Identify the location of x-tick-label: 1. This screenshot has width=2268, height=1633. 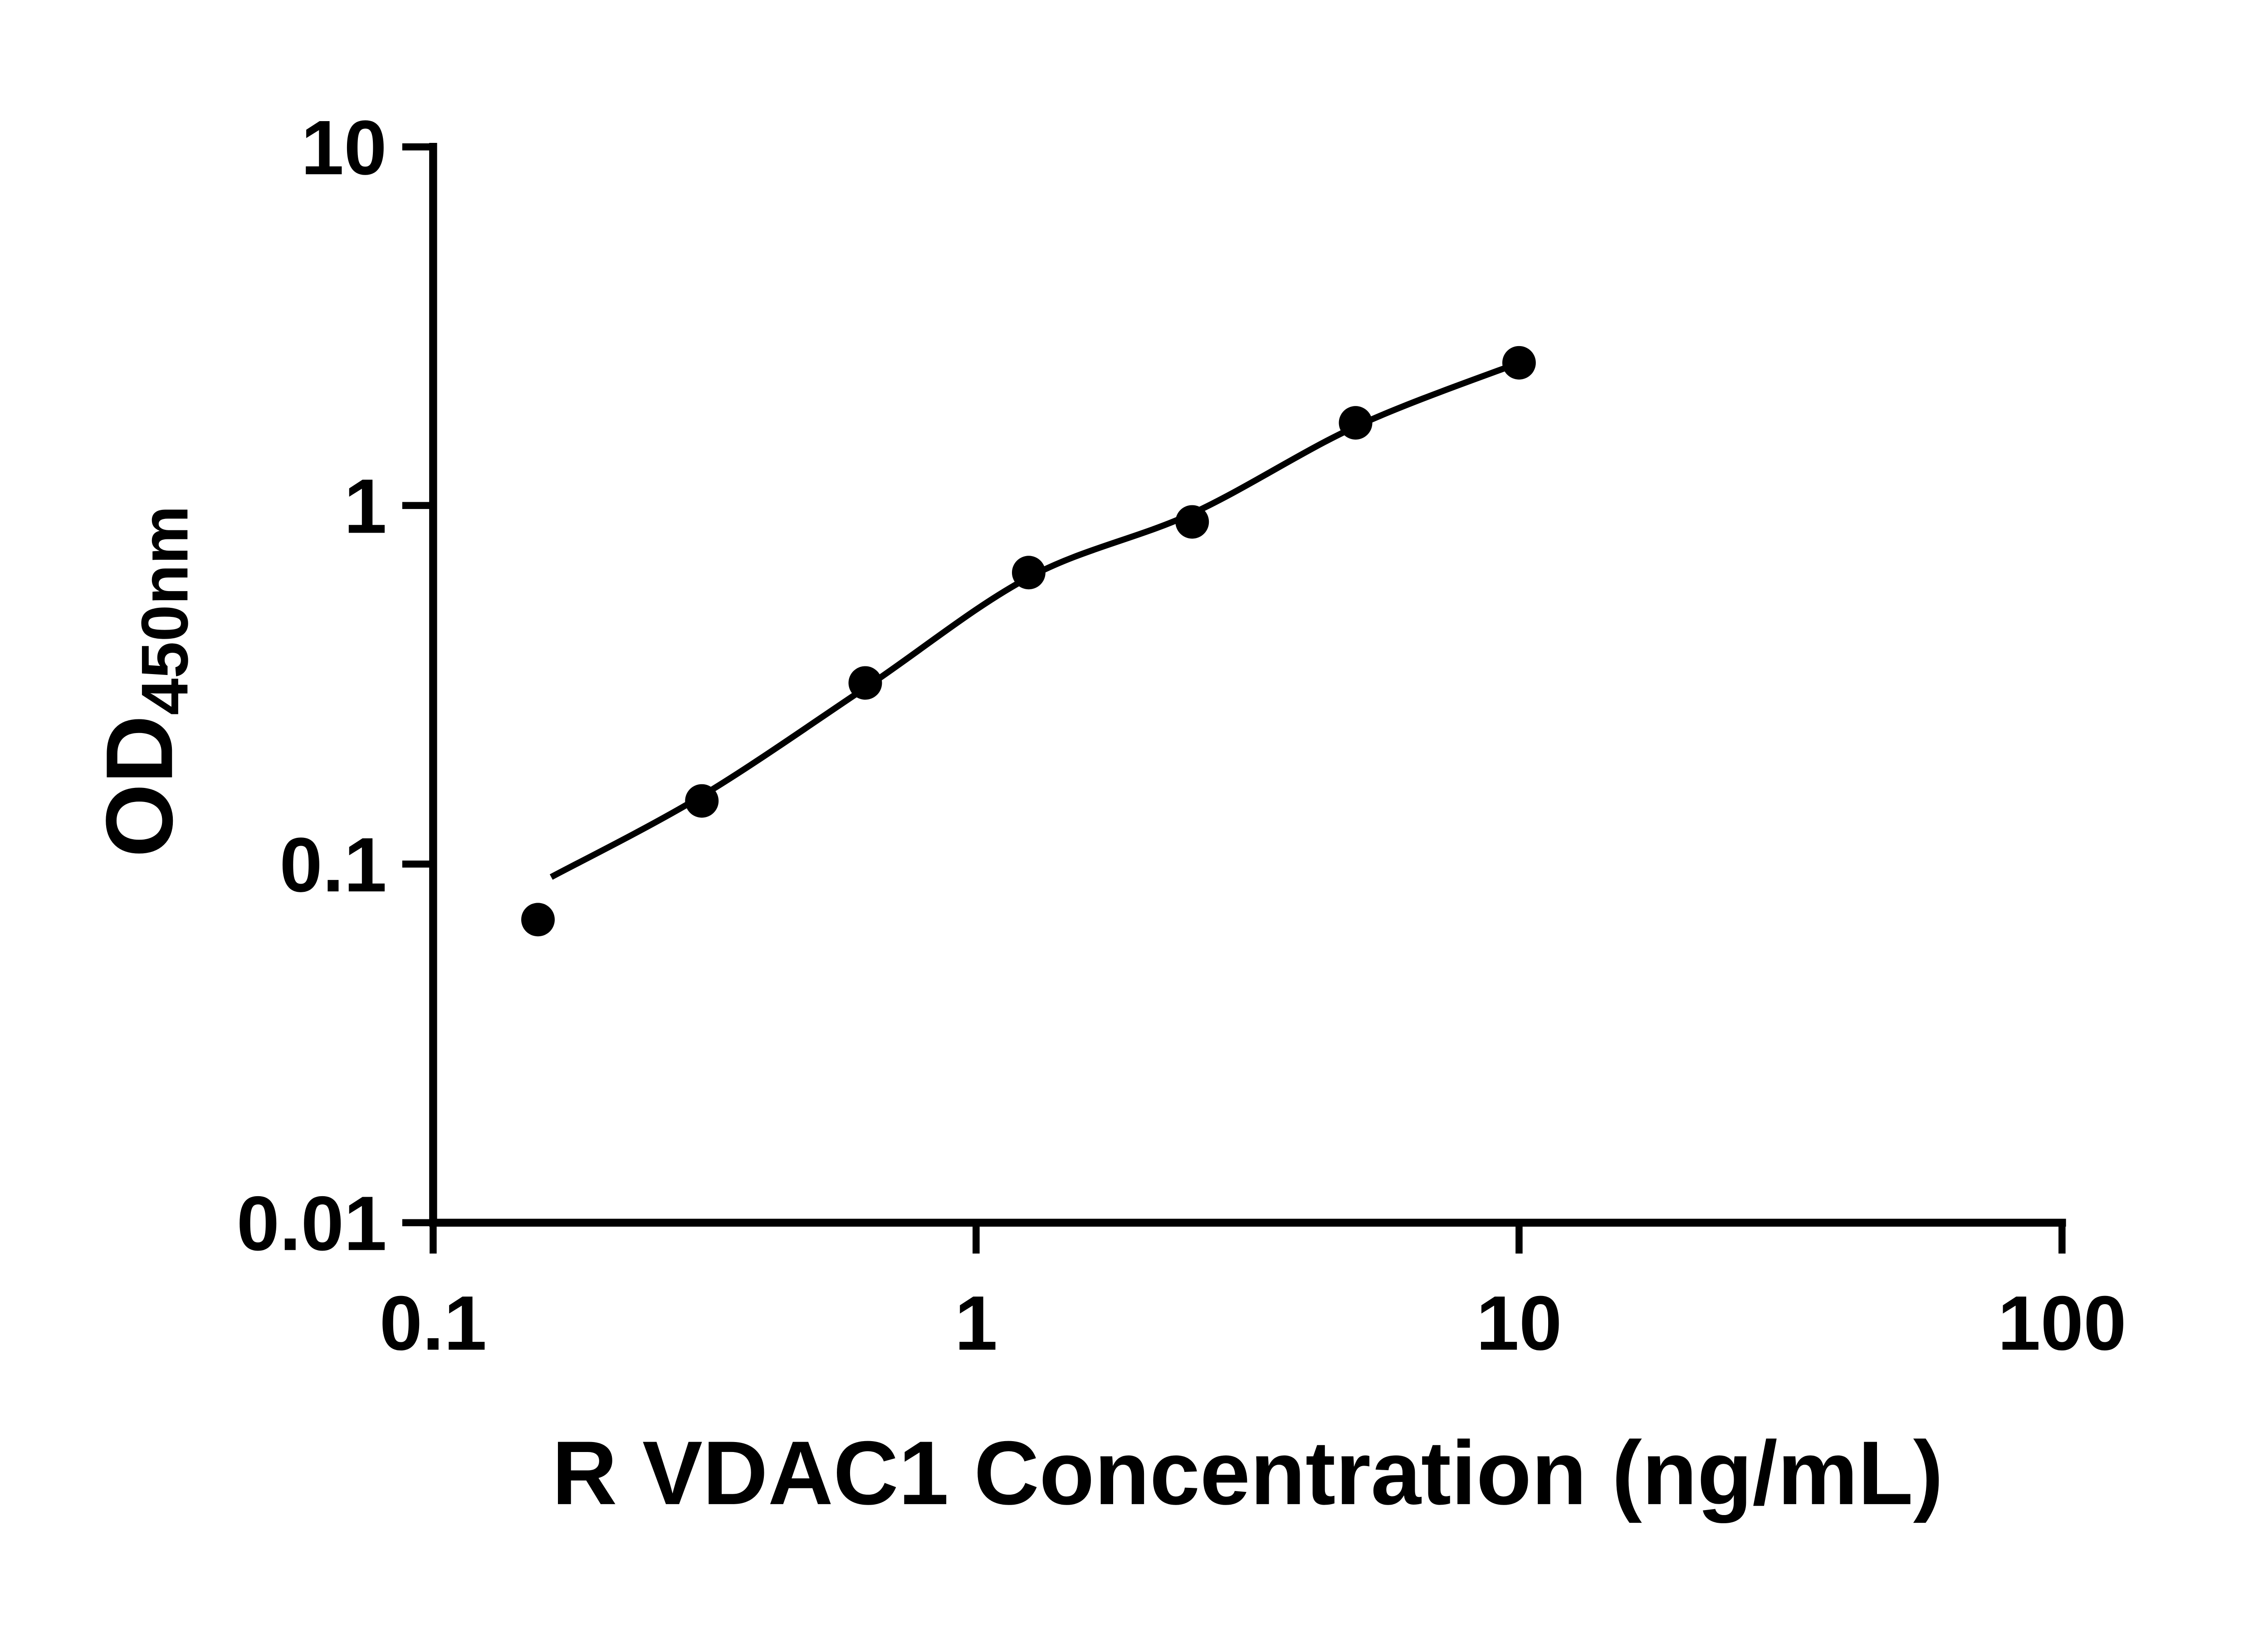
(976, 1323).